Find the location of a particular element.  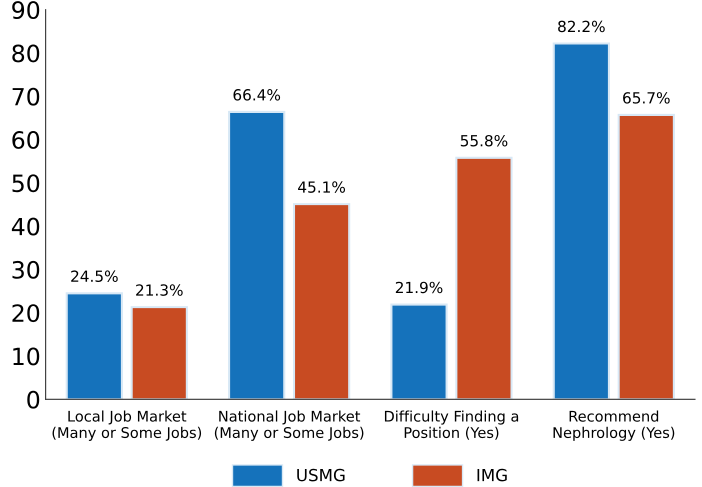

data-label: 82.2% is located at coordinates (581, 26).